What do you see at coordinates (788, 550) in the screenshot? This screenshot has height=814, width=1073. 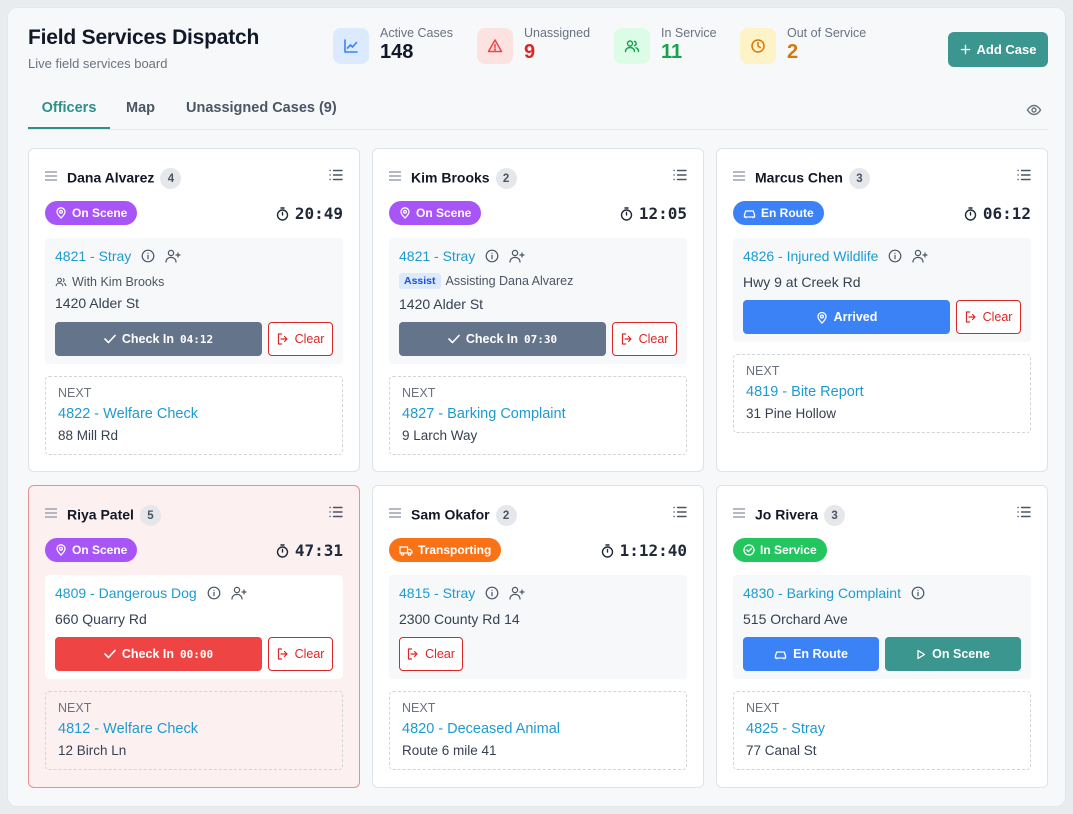 I see `status-label: In Service` at bounding box center [788, 550].